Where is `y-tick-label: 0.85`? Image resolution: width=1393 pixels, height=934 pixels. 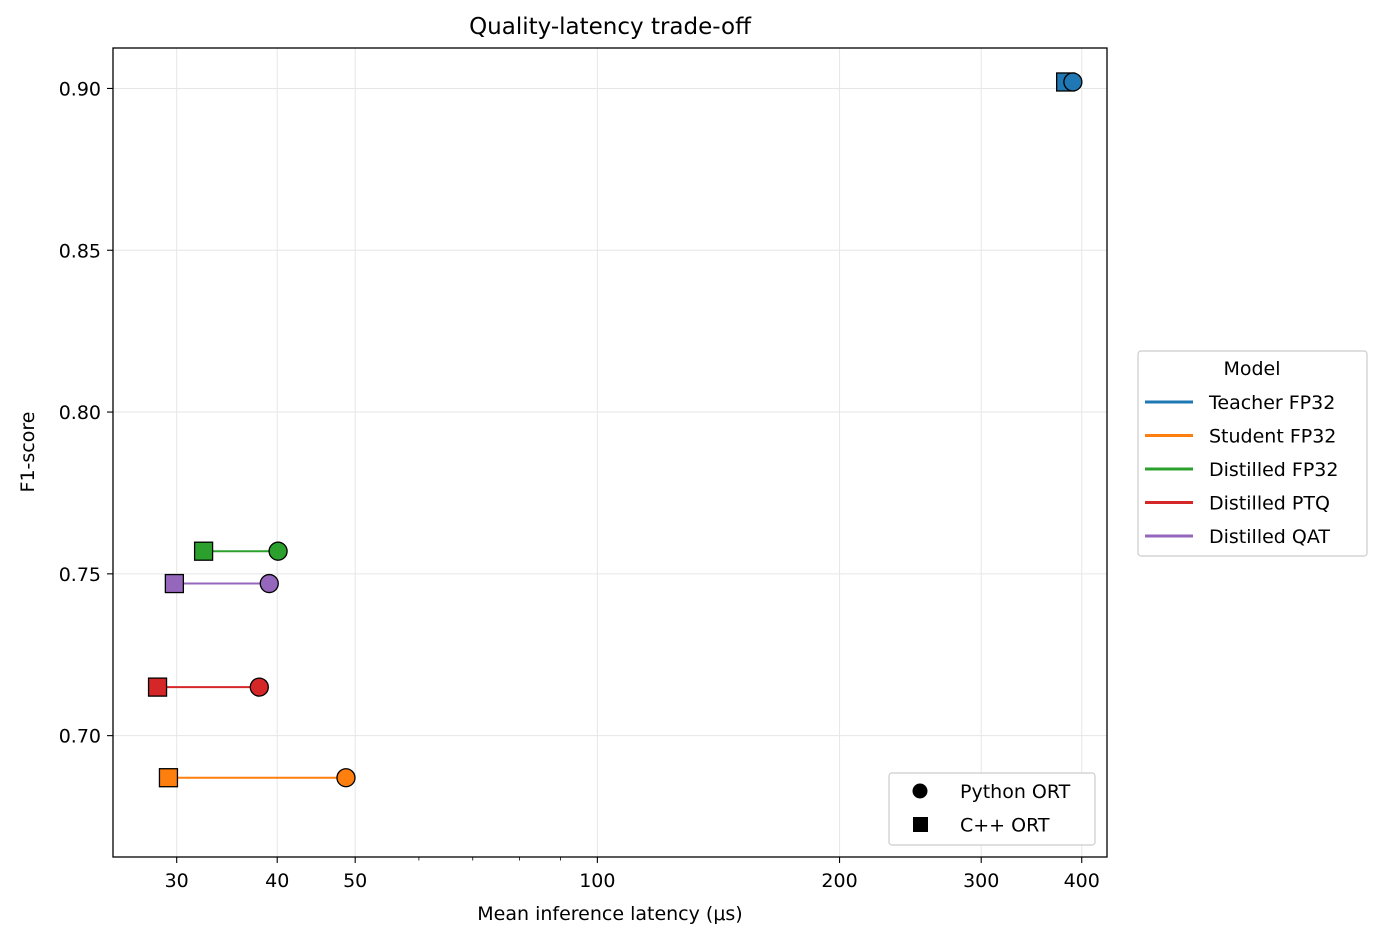 y-tick-label: 0.85 is located at coordinates (80, 251).